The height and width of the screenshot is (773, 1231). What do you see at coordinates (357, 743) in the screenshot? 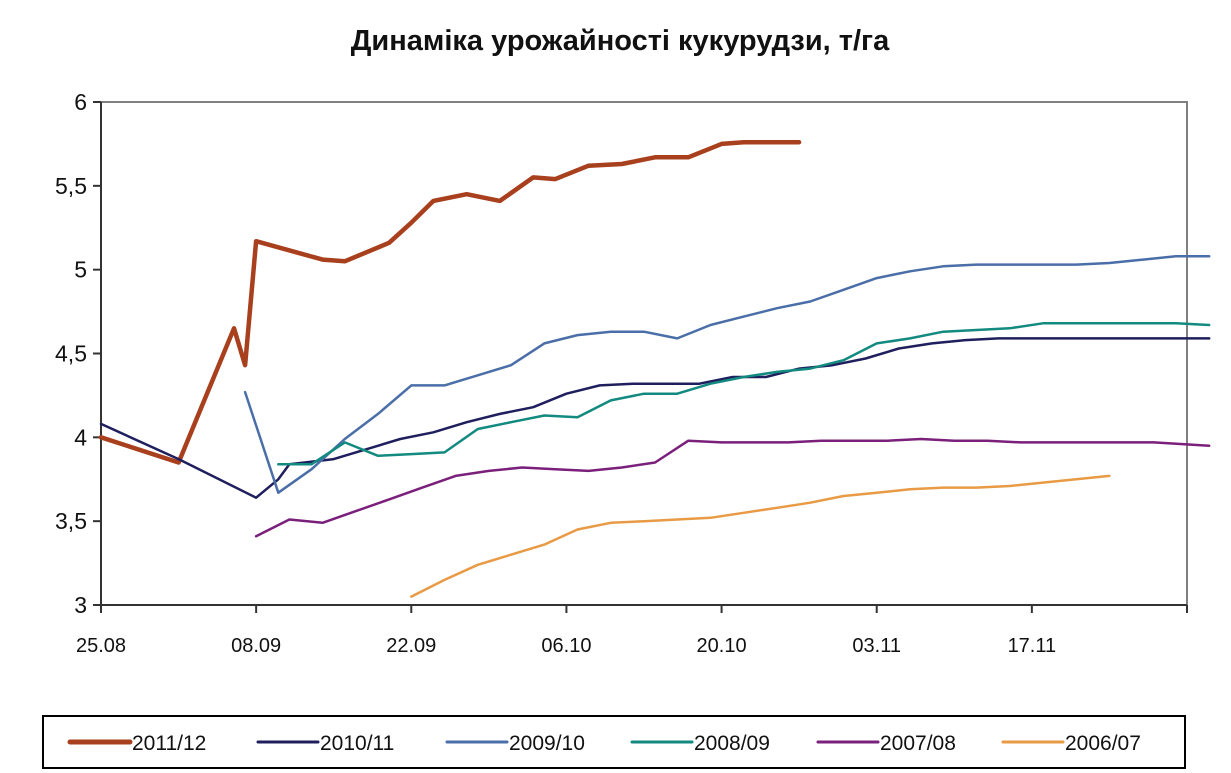
I see `legend-label: 2010/11` at bounding box center [357, 743].